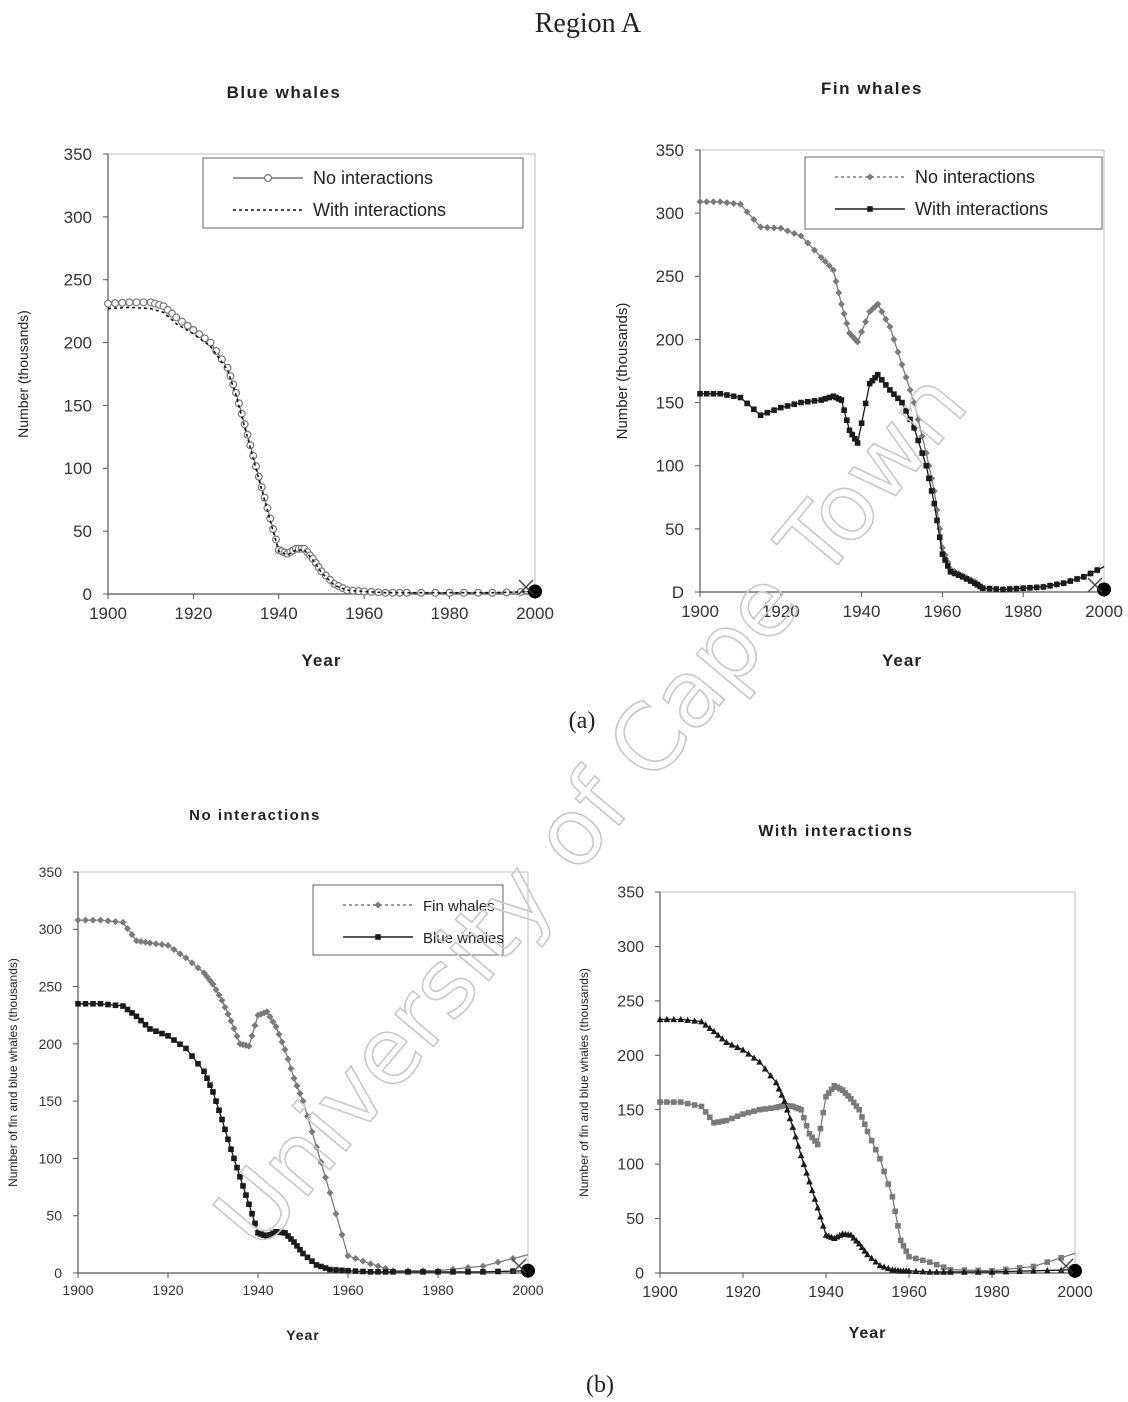 The width and height of the screenshot is (1128, 1402). What do you see at coordinates (902, 660) in the screenshot?
I see `x-axis-label: Year` at bounding box center [902, 660].